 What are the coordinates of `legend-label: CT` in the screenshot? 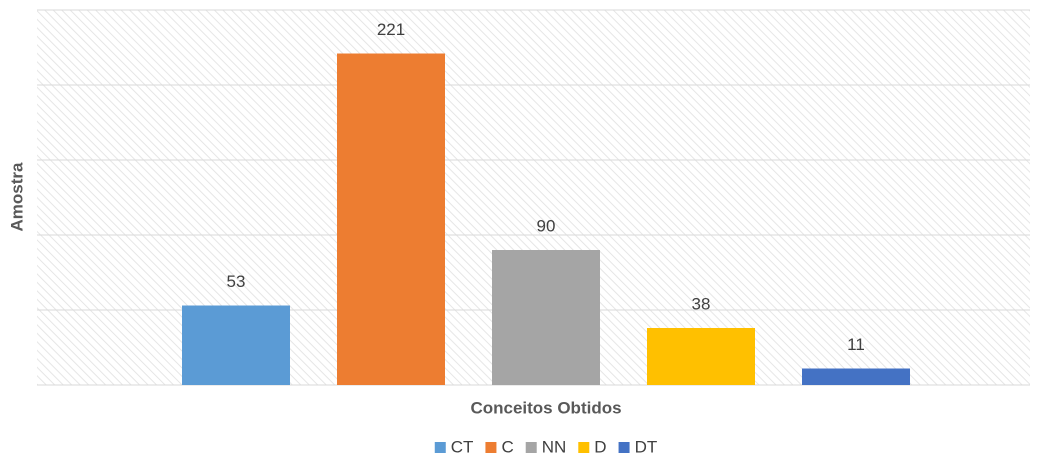 It's located at (462, 446).